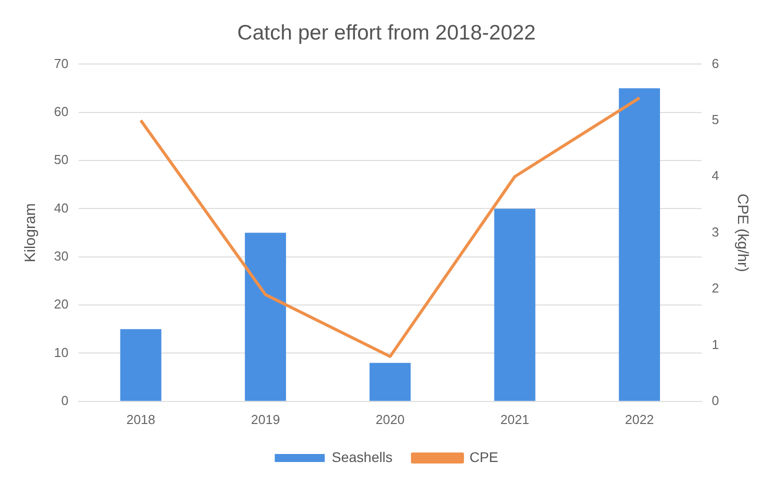  What do you see at coordinates (716, 344) in the screenshot?
I see `y2-tick-label: 1` at bounding box center [716, 344].